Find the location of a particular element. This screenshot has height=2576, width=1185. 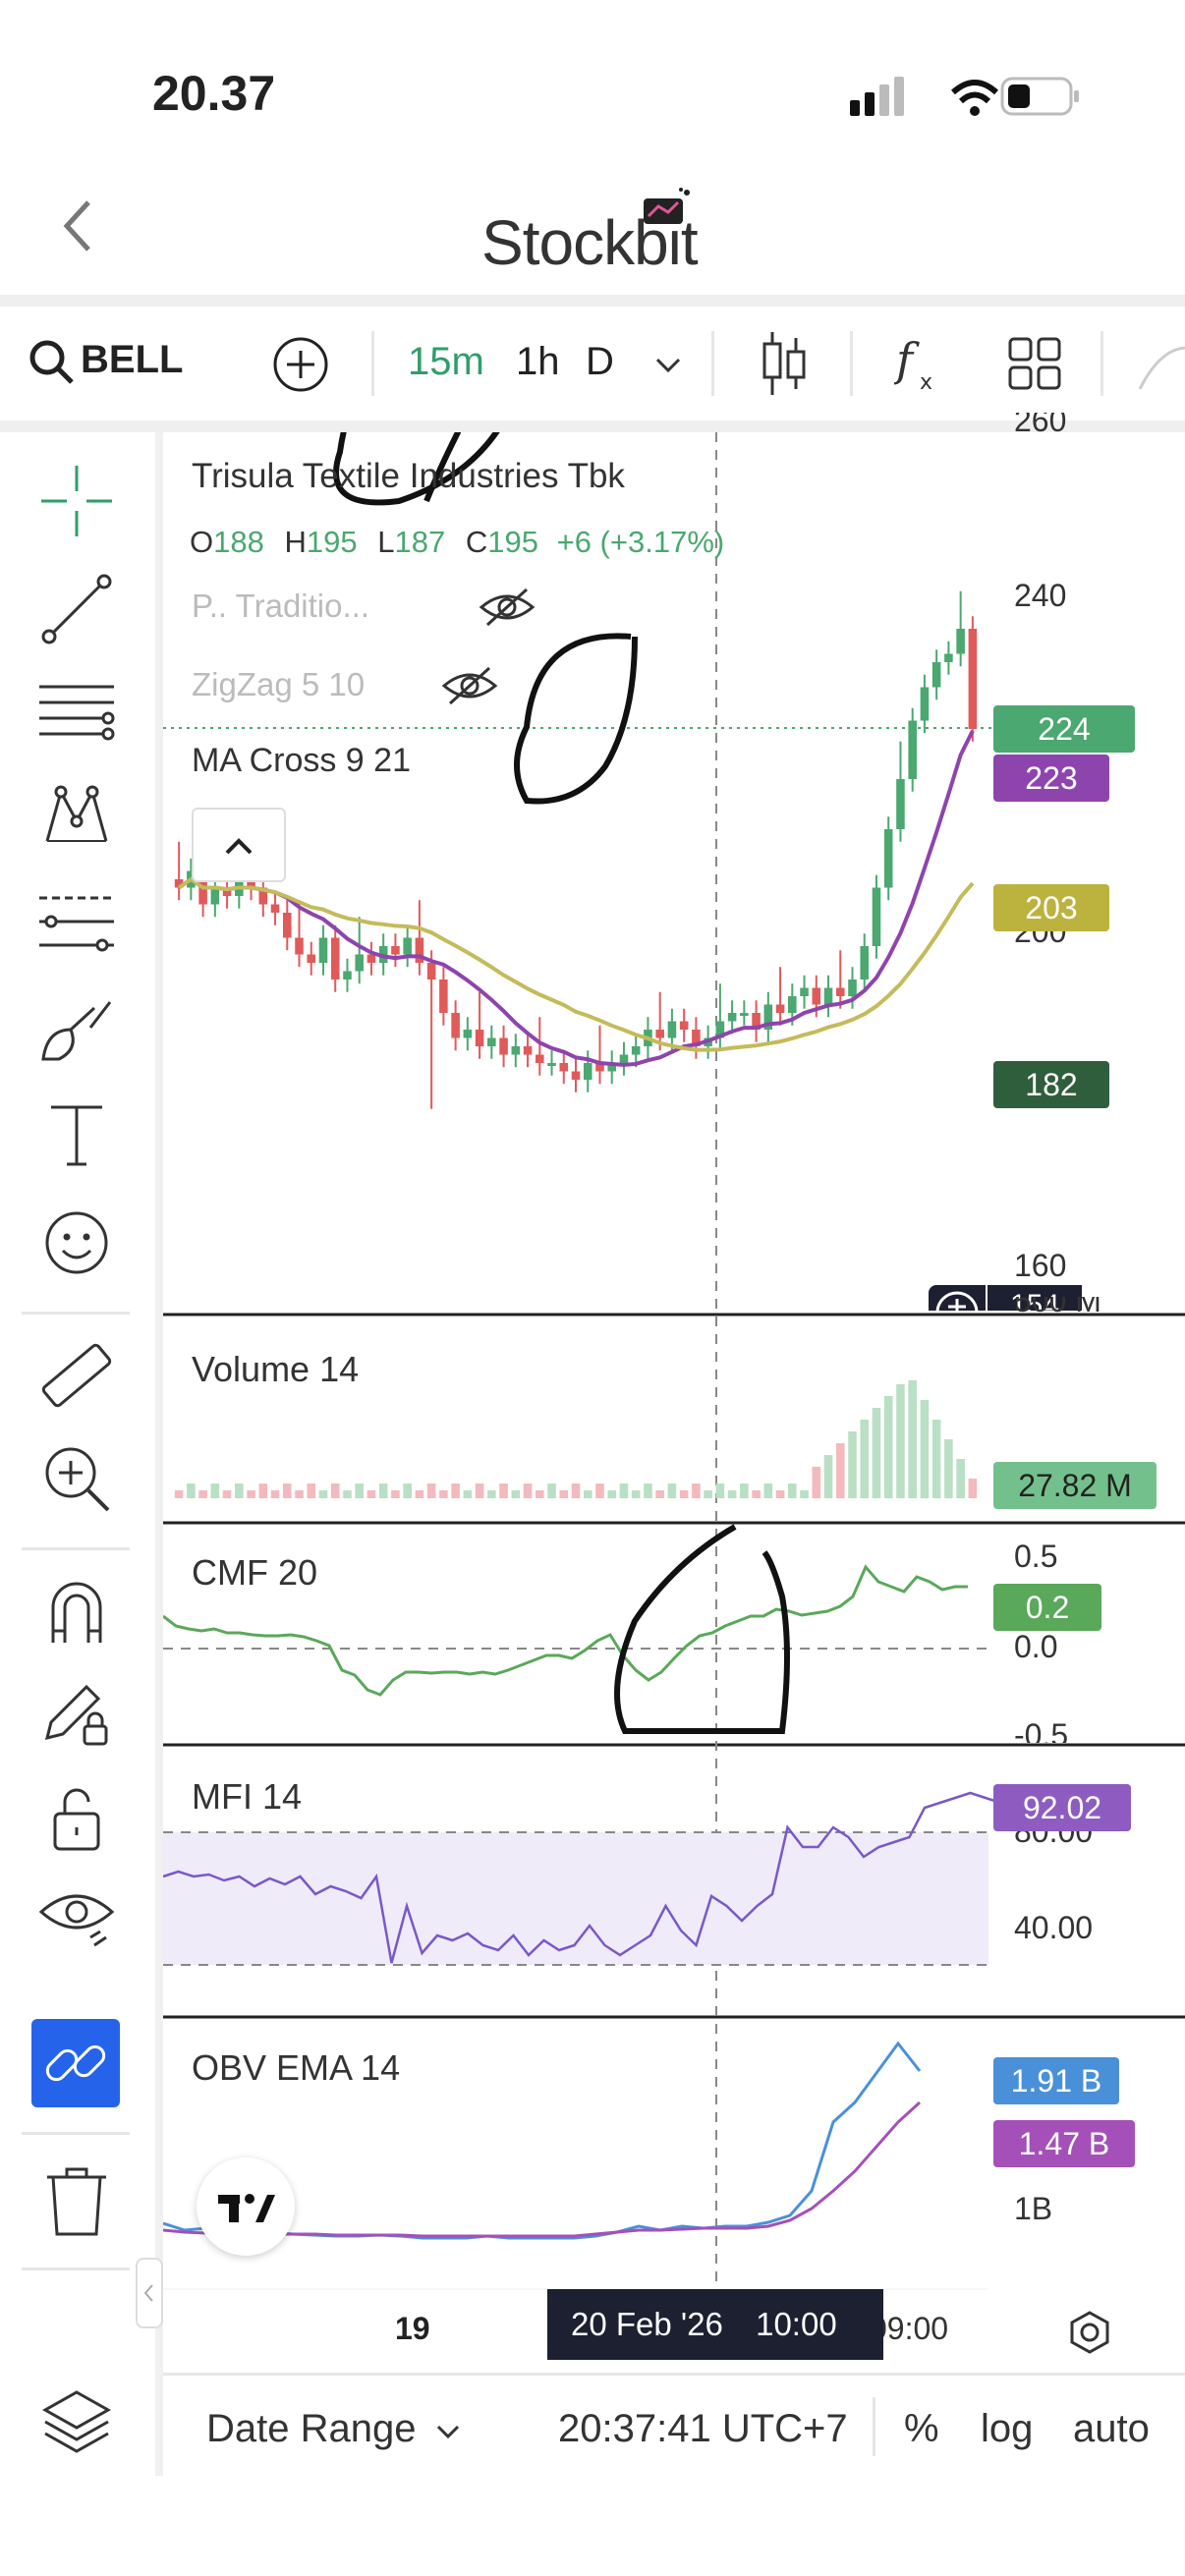

chevron-down-icon is located at coordinates (668, 365).